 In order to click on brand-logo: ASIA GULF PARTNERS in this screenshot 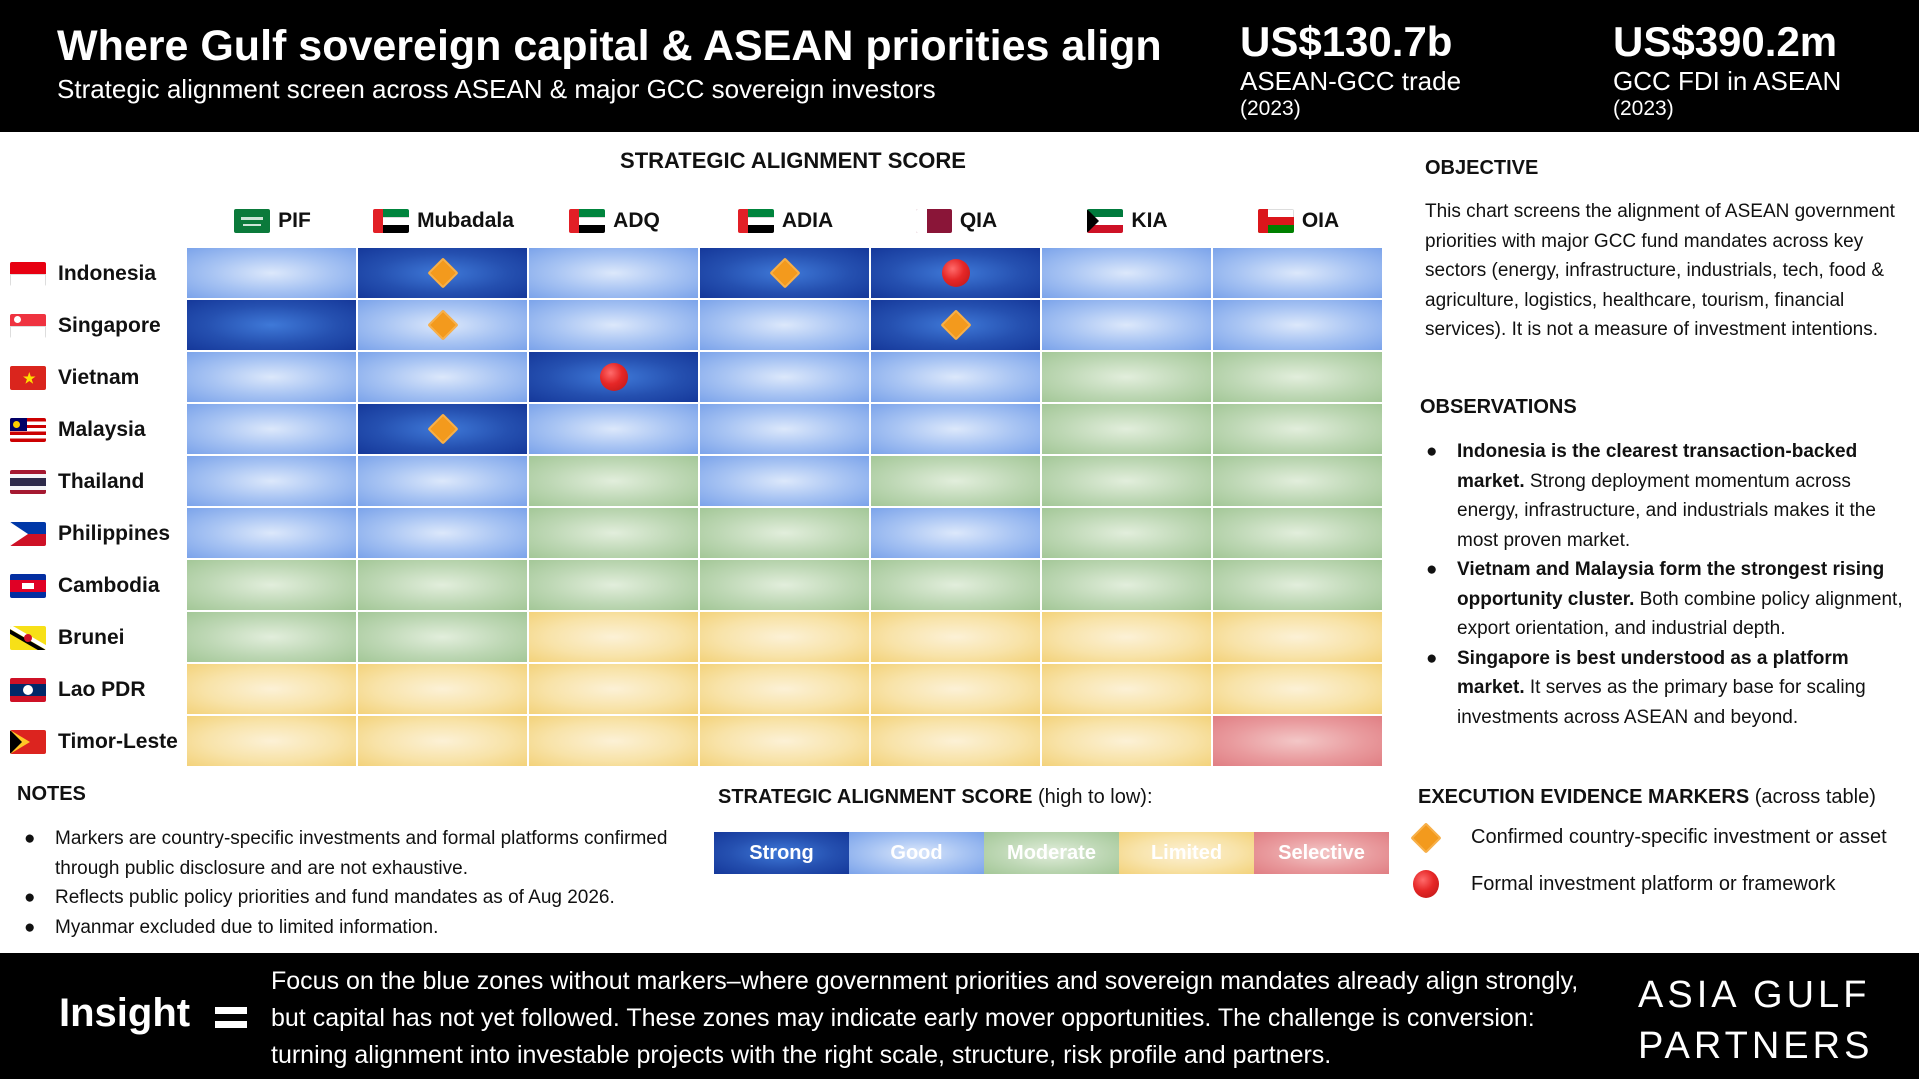, I will do `click(1755, 1021)`.